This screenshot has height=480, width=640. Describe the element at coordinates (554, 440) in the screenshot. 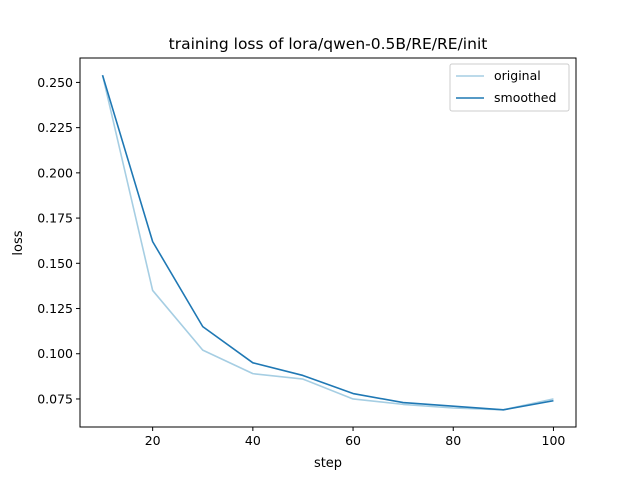

I see `x-tick-label: 100` at that location.